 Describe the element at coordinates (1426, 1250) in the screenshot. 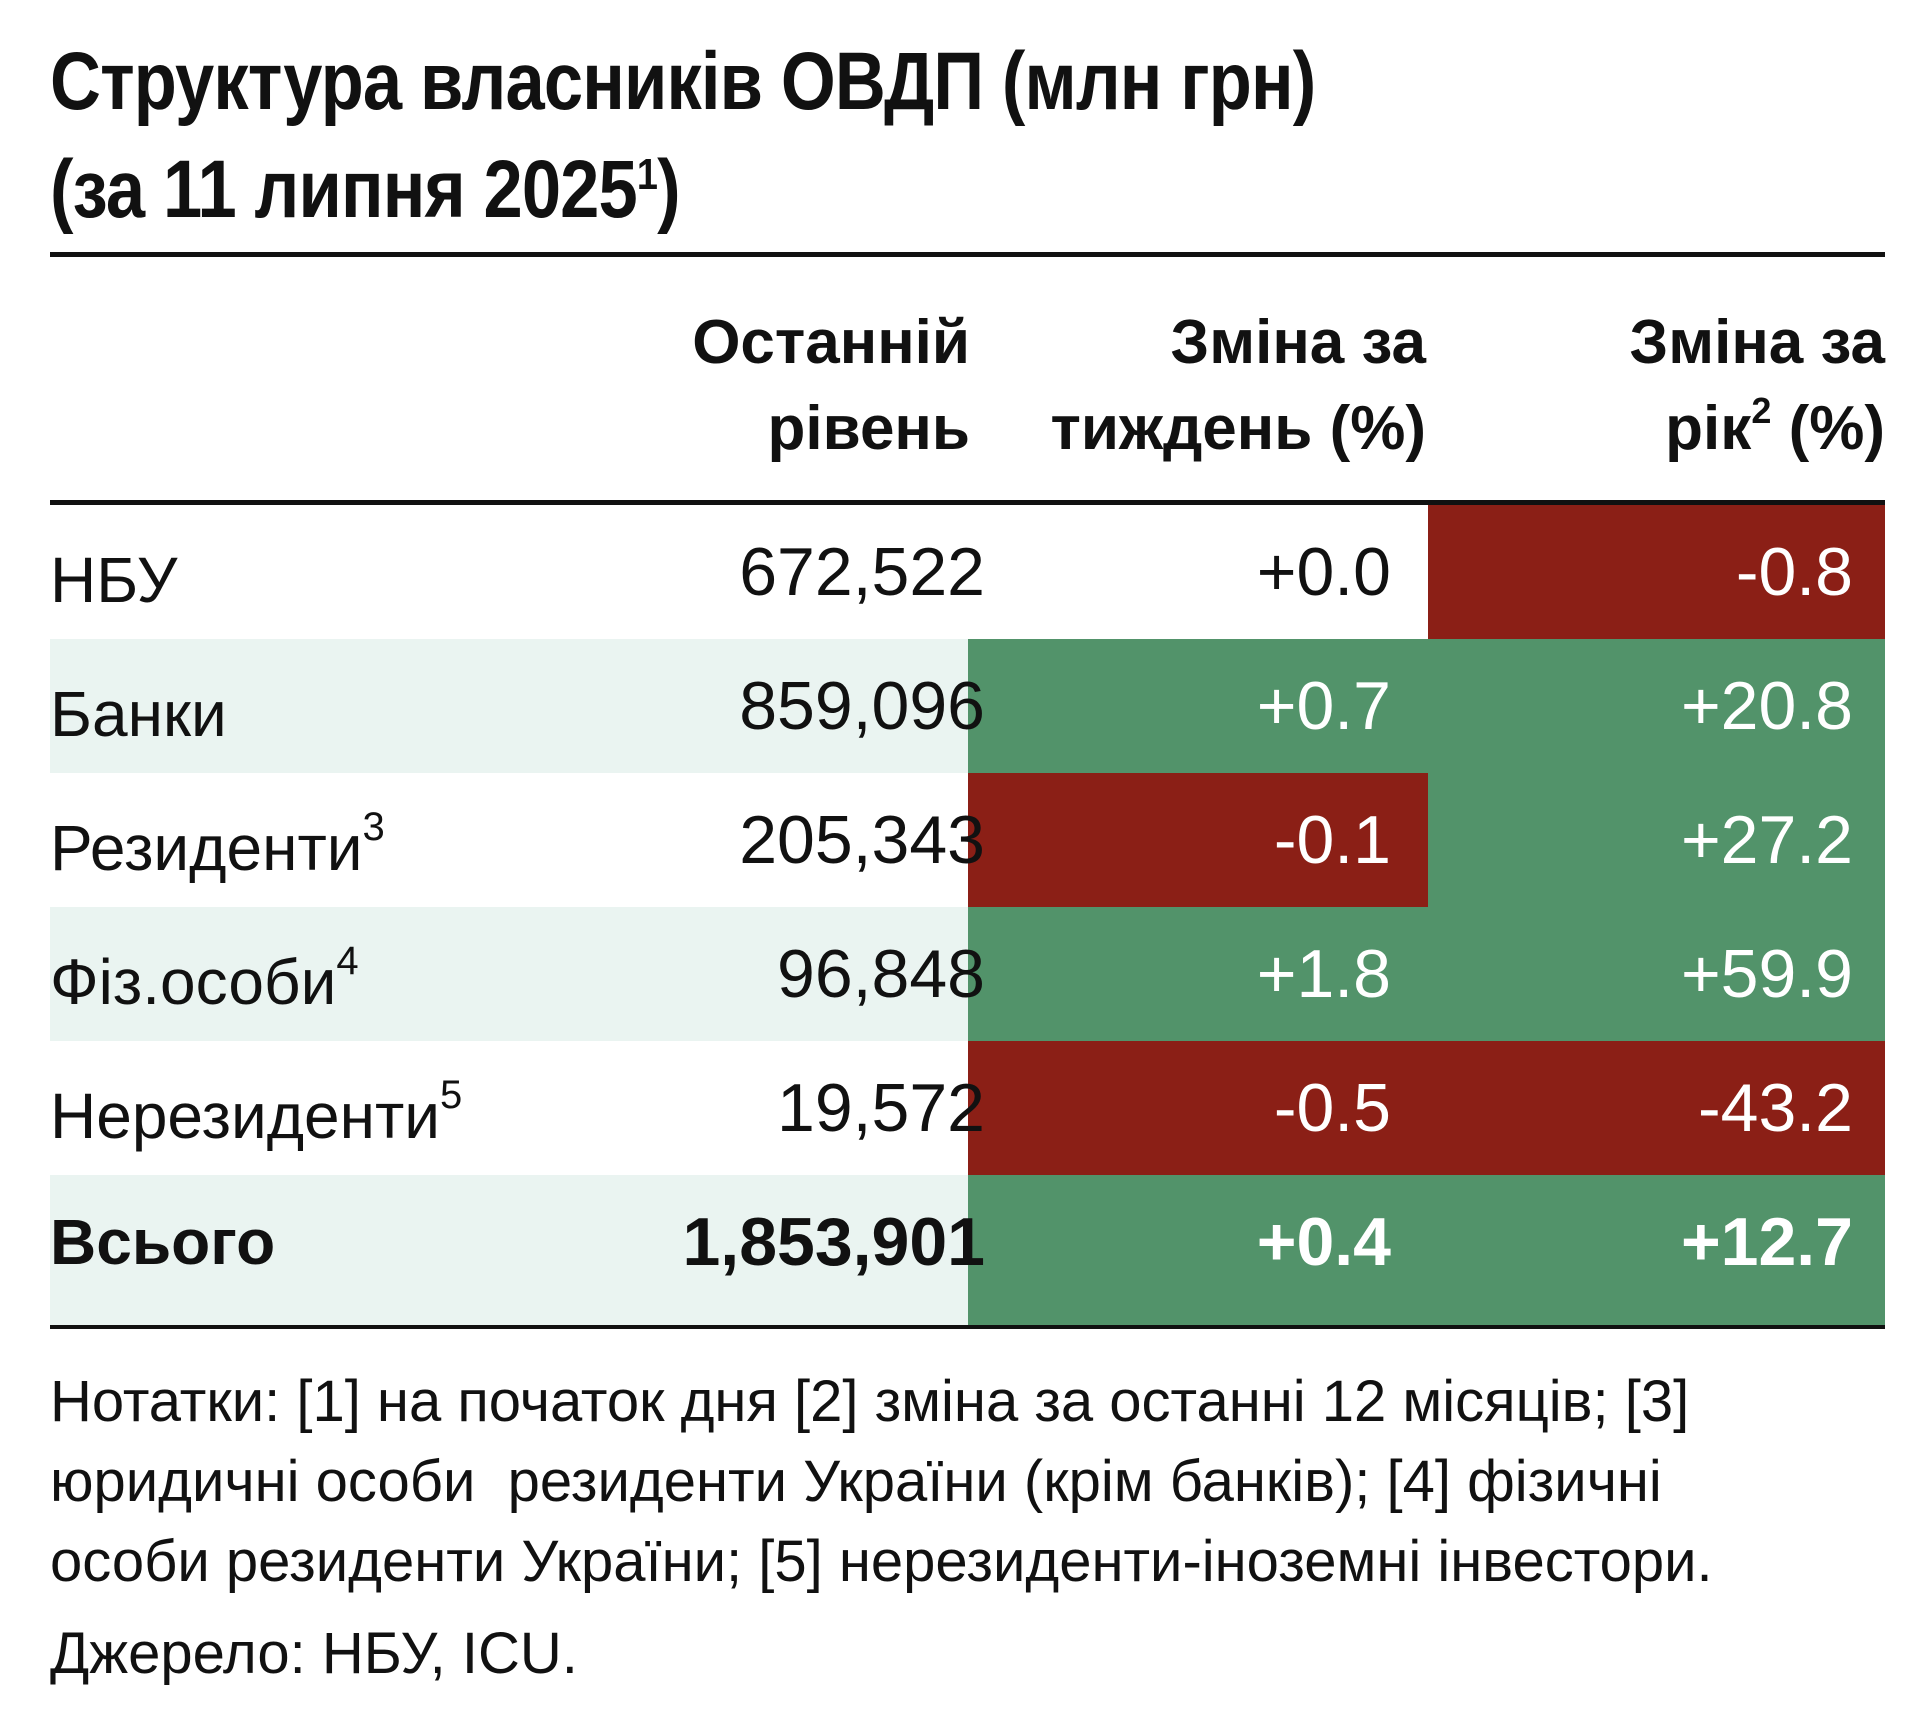

I see `total-change-cells-bg` at that location.